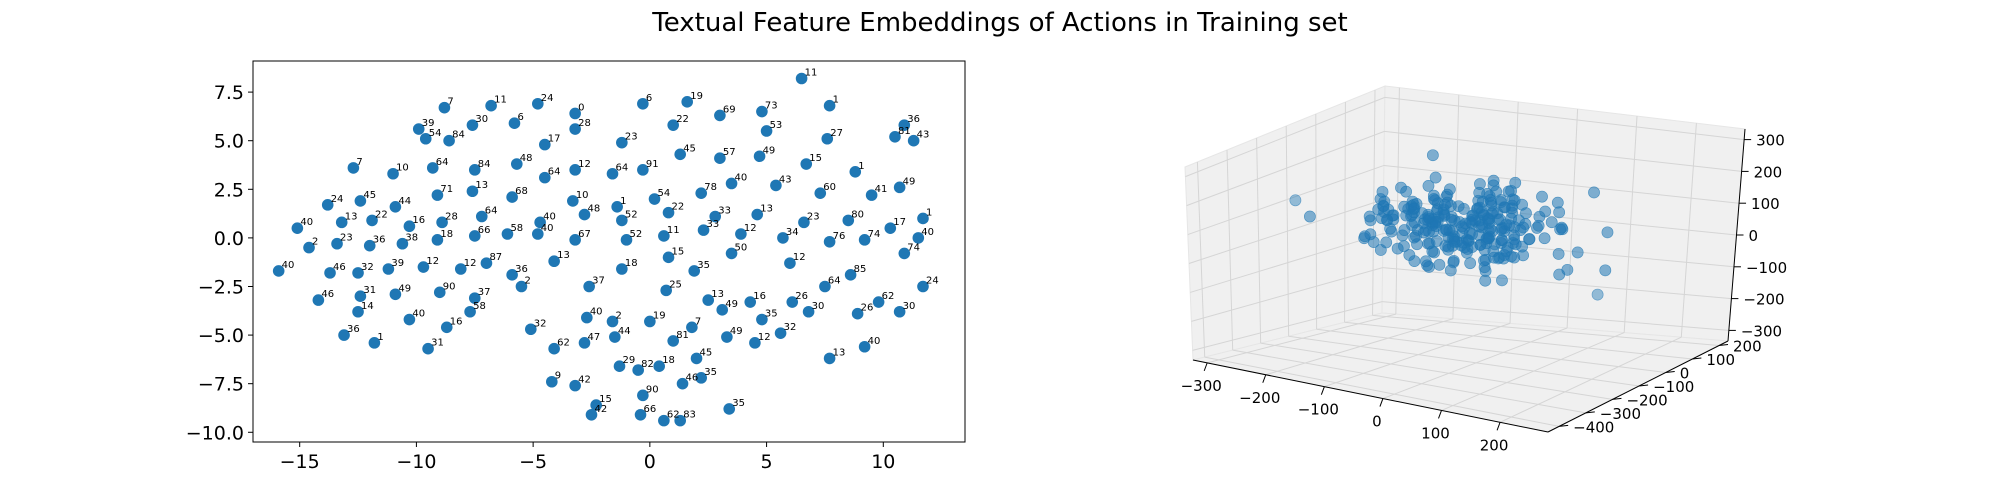 Image resolution: width=2000 pixels, height=500 pixels. Describe the element at coordinates (584, 234) in the screenshot. I see `point-label: 67` at that location.